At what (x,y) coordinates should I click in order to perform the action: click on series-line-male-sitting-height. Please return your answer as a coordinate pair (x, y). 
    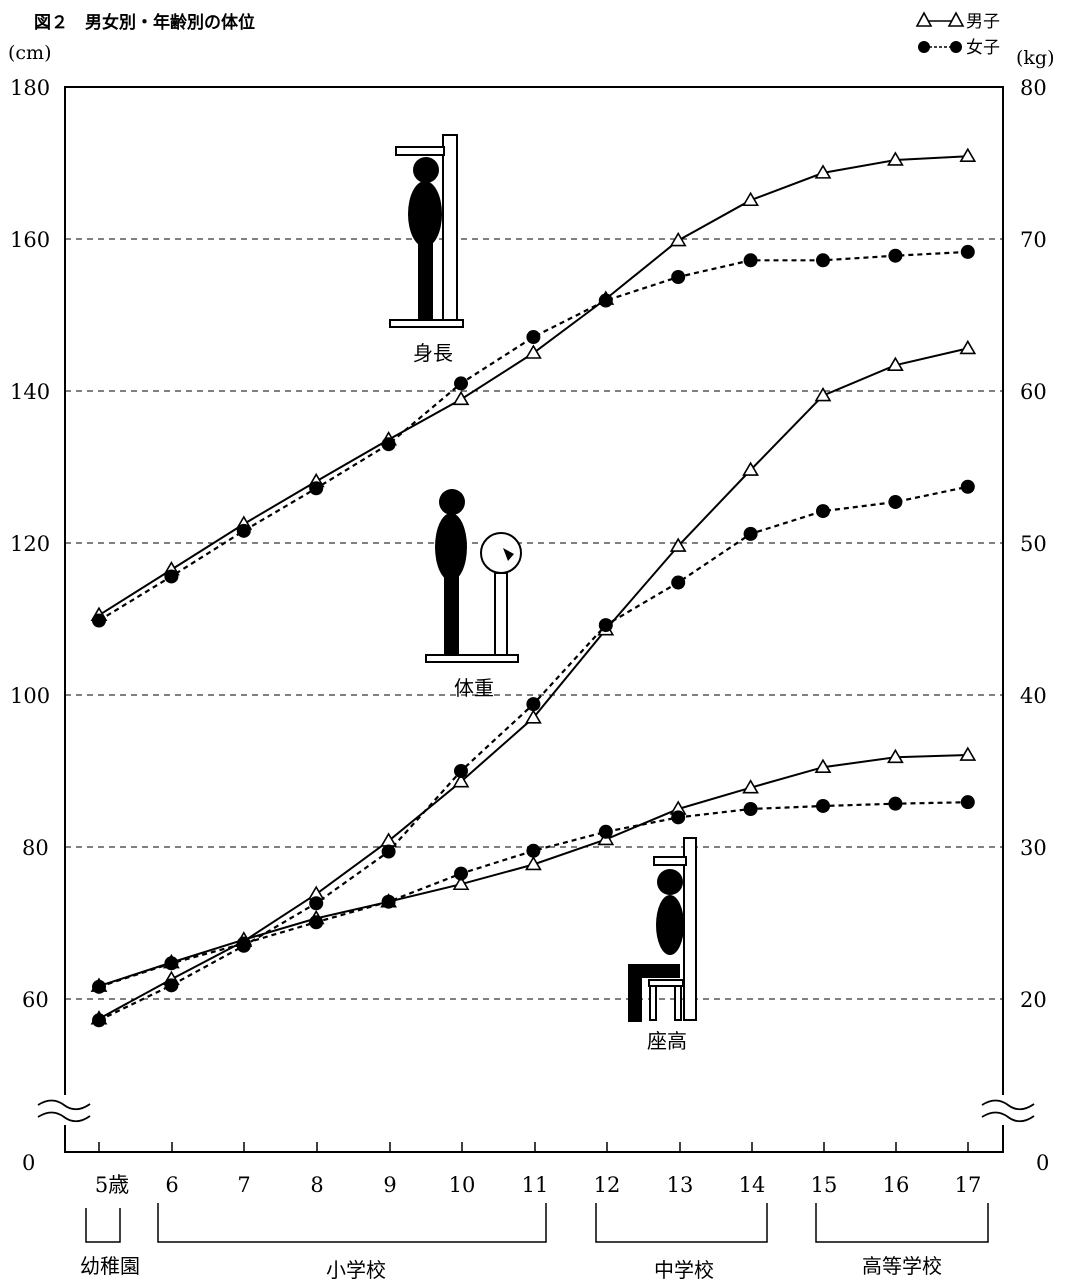
    Looking at the image, I should click on (533, 871).